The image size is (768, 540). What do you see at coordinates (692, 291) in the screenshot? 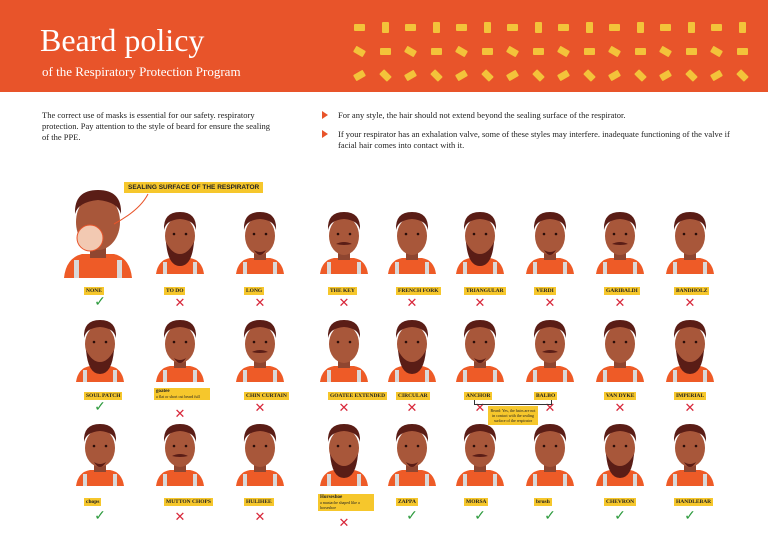
I see `style-label: BANDHOLZ` at bounding box center [692, 291].